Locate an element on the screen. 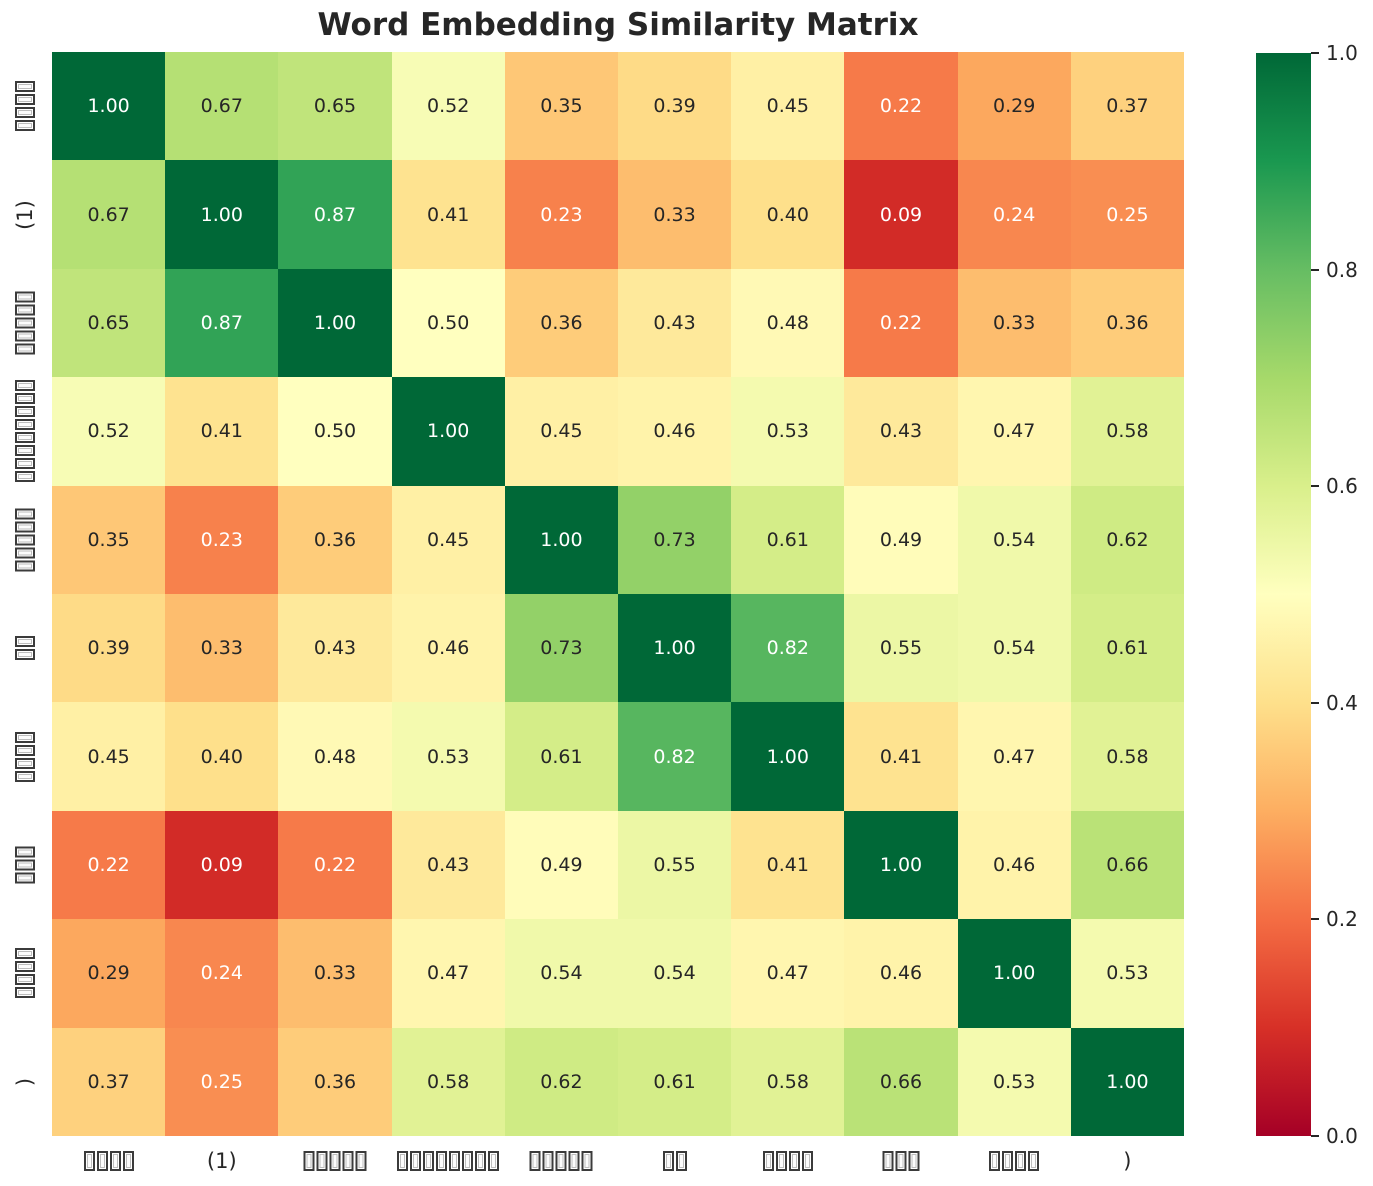 The image size is (1373, 1186). heatmap-cell: 0.47 is located at coordinates (1014, 431).